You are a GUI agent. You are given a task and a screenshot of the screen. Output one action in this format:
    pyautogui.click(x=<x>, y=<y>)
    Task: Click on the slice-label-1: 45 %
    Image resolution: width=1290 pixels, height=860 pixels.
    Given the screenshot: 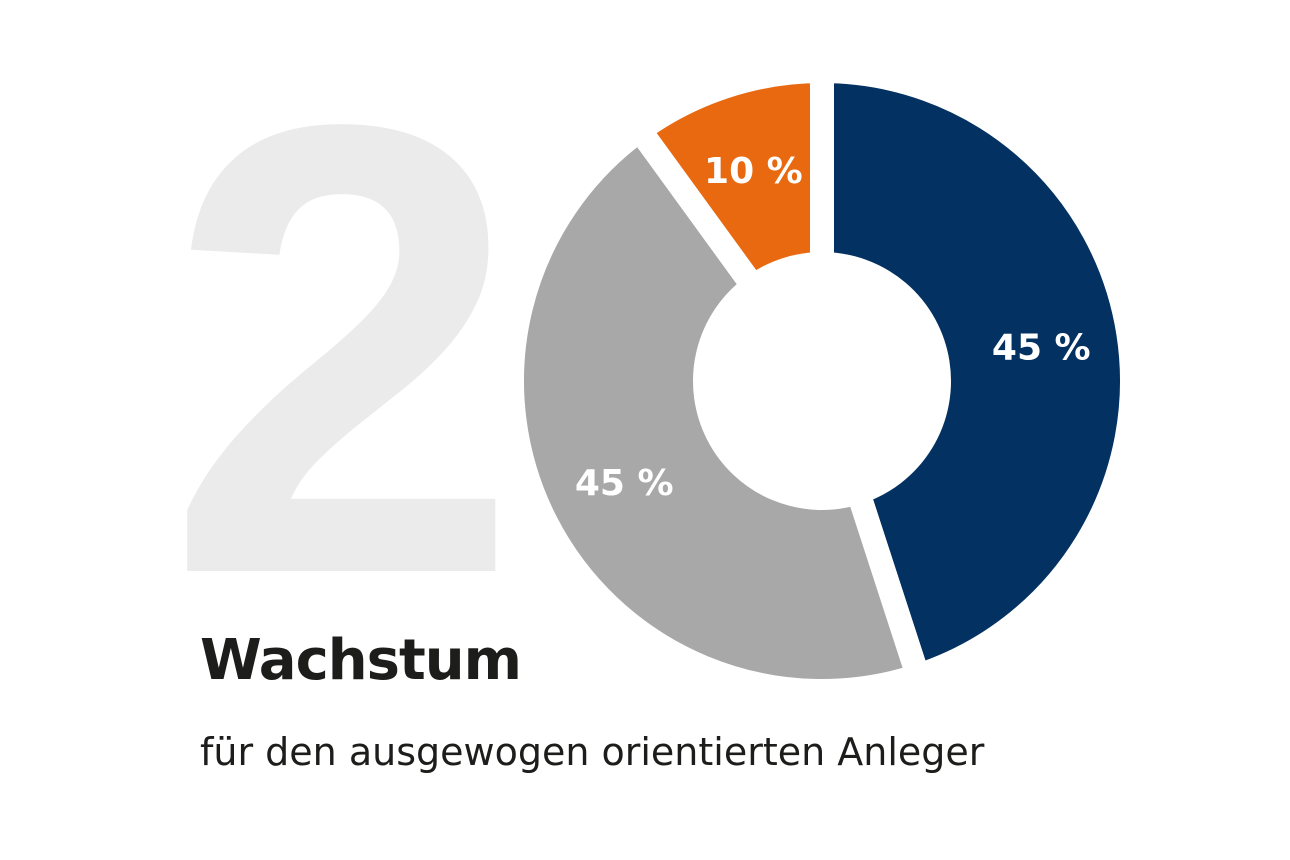 What is the action you would take?
    pyautogui.click(x=624, y=483)
    